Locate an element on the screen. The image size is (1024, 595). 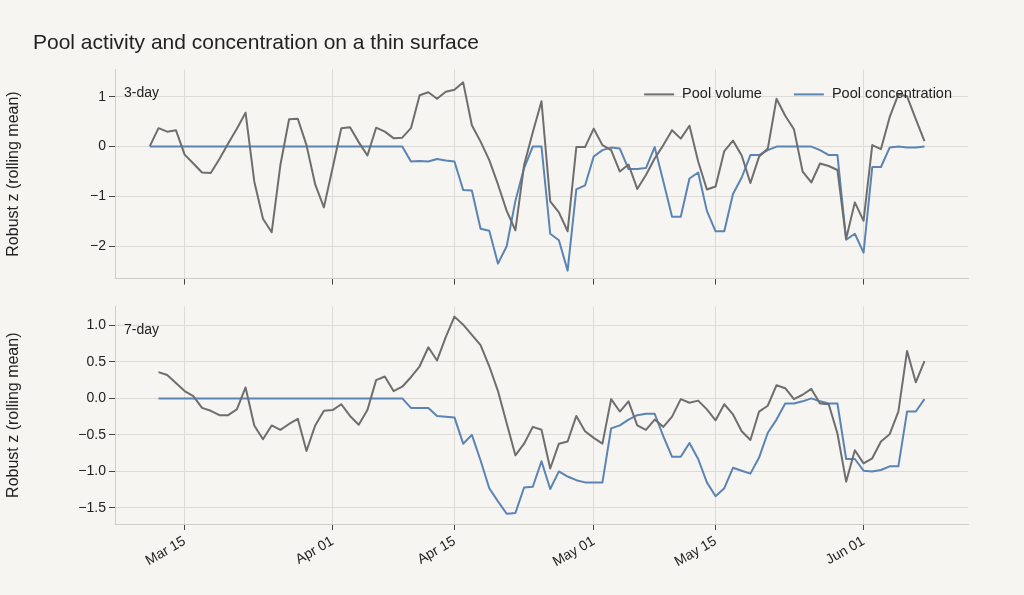
y-tick-label: 0.0 is located at coordinates (96, 397).